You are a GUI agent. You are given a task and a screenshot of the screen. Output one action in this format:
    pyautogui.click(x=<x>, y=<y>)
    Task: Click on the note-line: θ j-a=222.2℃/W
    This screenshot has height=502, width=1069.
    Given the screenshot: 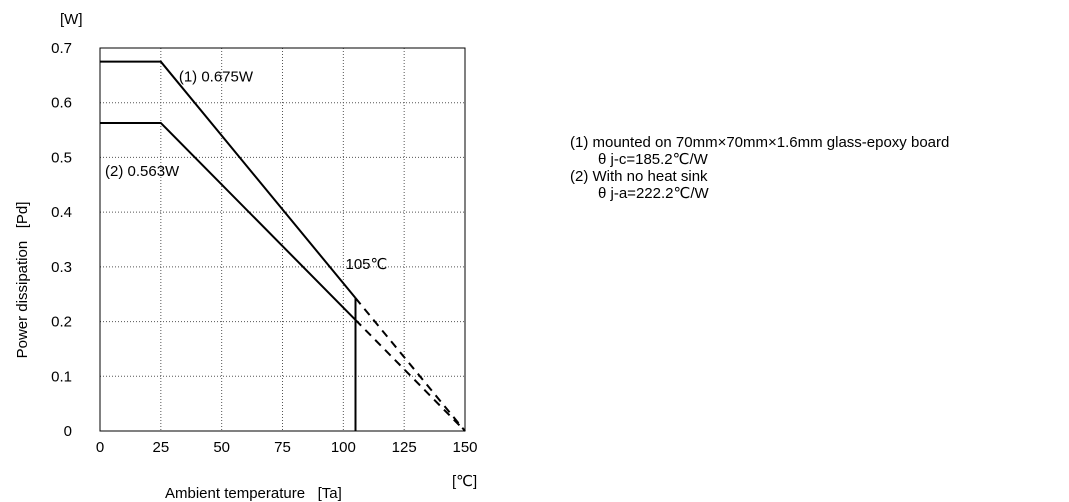 What is the action you would take?
    pyautogui.click(x=653, y=193)
    